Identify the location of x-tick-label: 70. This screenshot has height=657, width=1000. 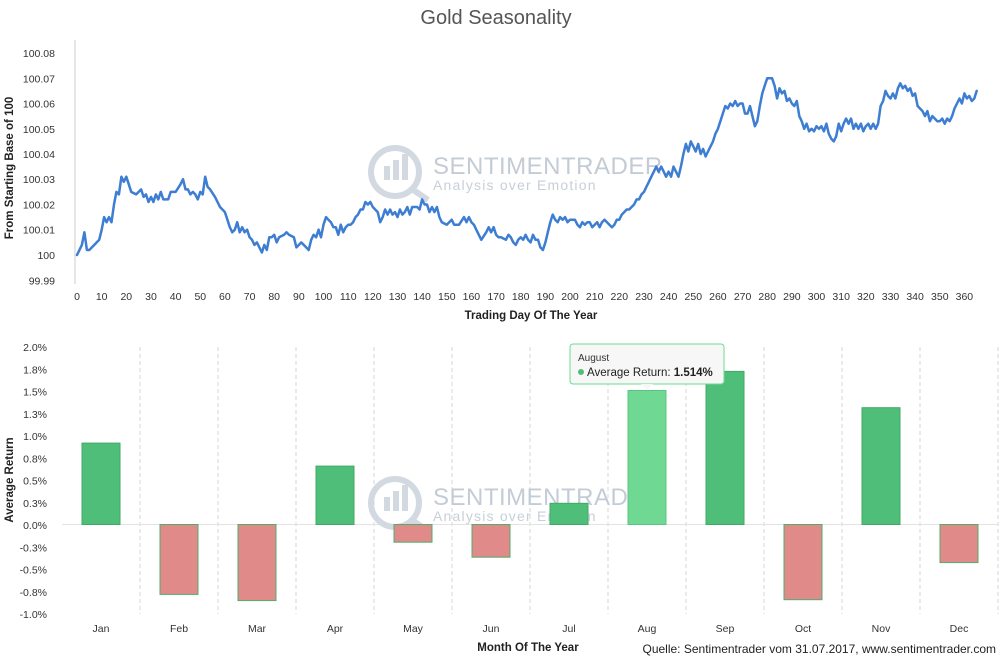
(250, 297).